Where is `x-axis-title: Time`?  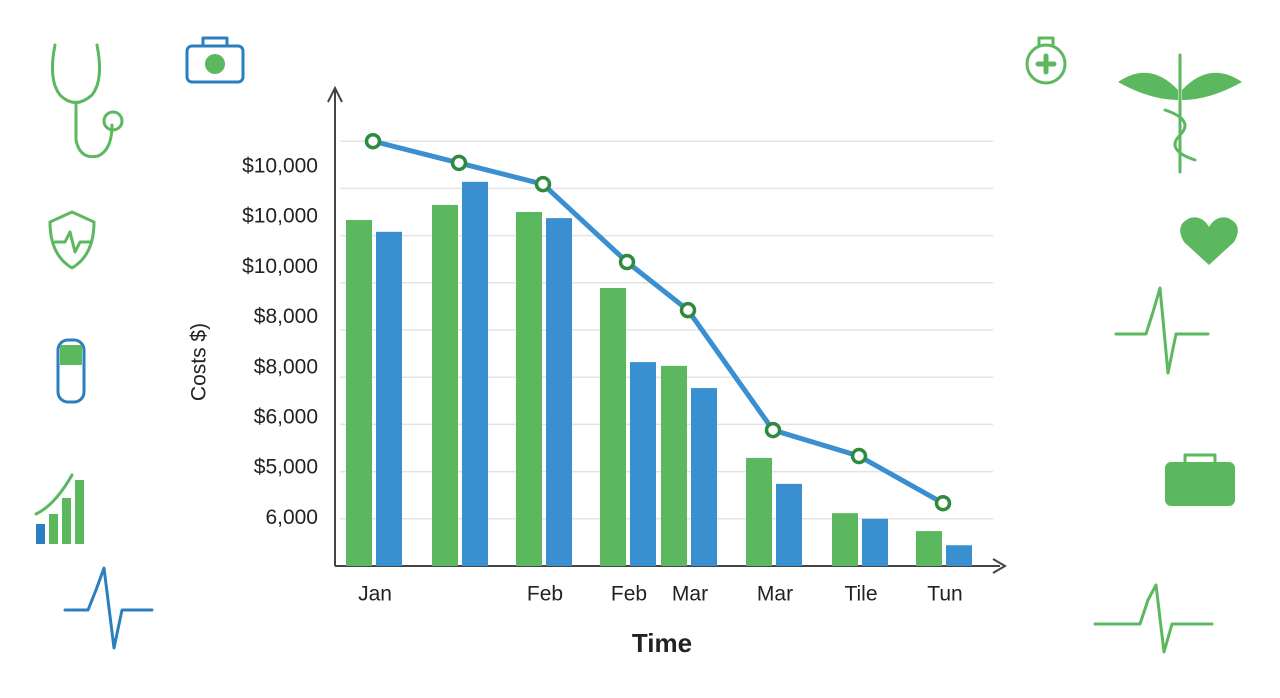 x-axis-title: Time is located at coordinates (662, 643).